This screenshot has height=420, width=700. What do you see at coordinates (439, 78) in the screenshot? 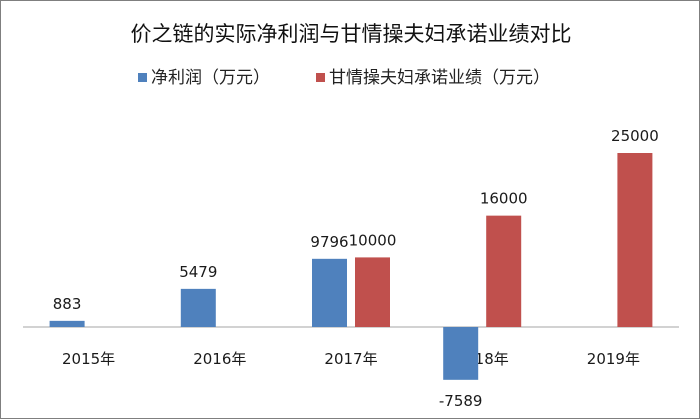
I see `legend-label-committed-profit: 甘情操夫妇承诺业绩（万元）` at bounding box center [439, 78].